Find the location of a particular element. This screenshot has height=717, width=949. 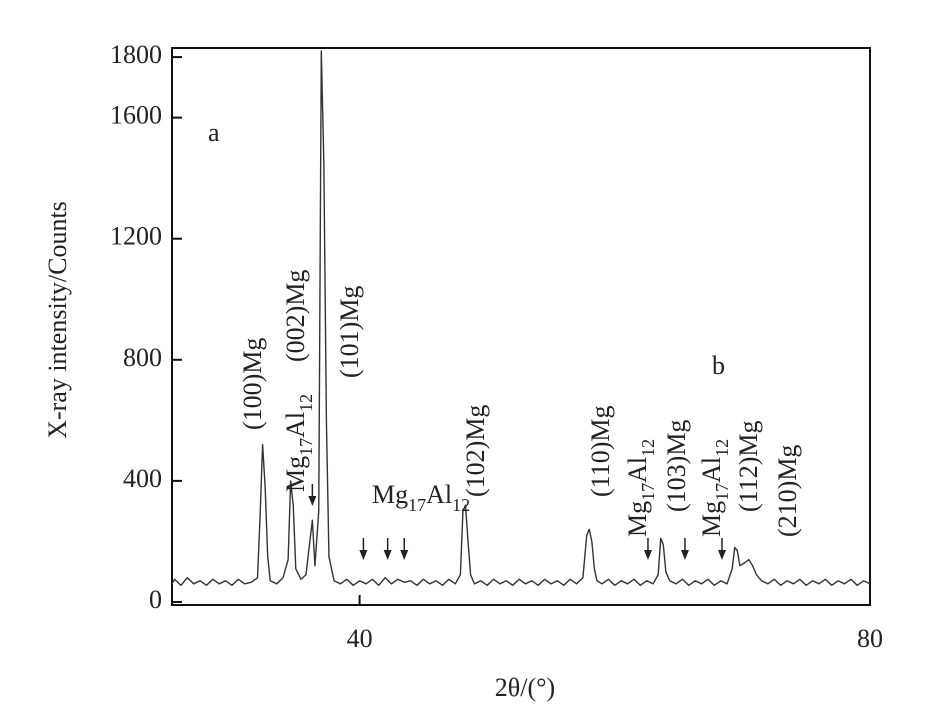

annotation: a is located at coordinates (214, 132).